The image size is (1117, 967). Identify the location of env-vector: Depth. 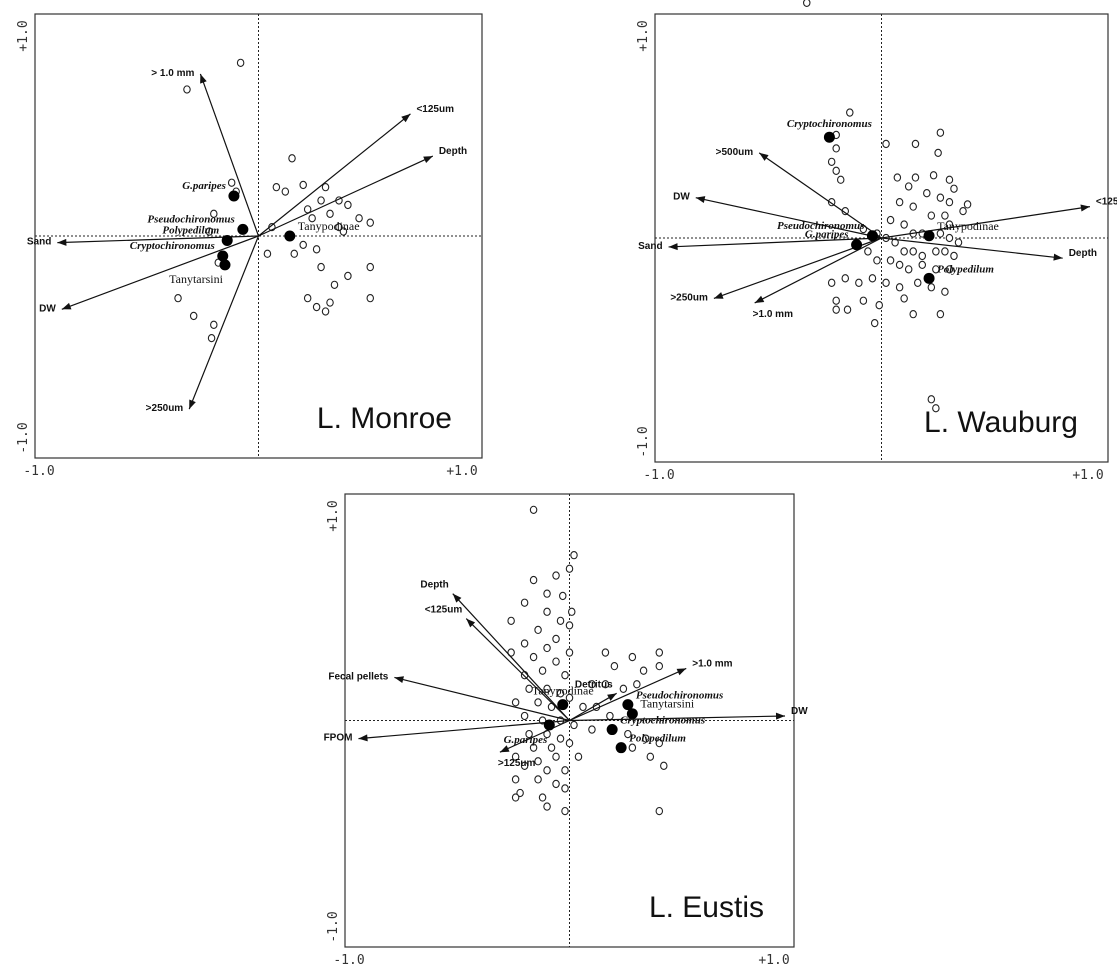
(495, 650).